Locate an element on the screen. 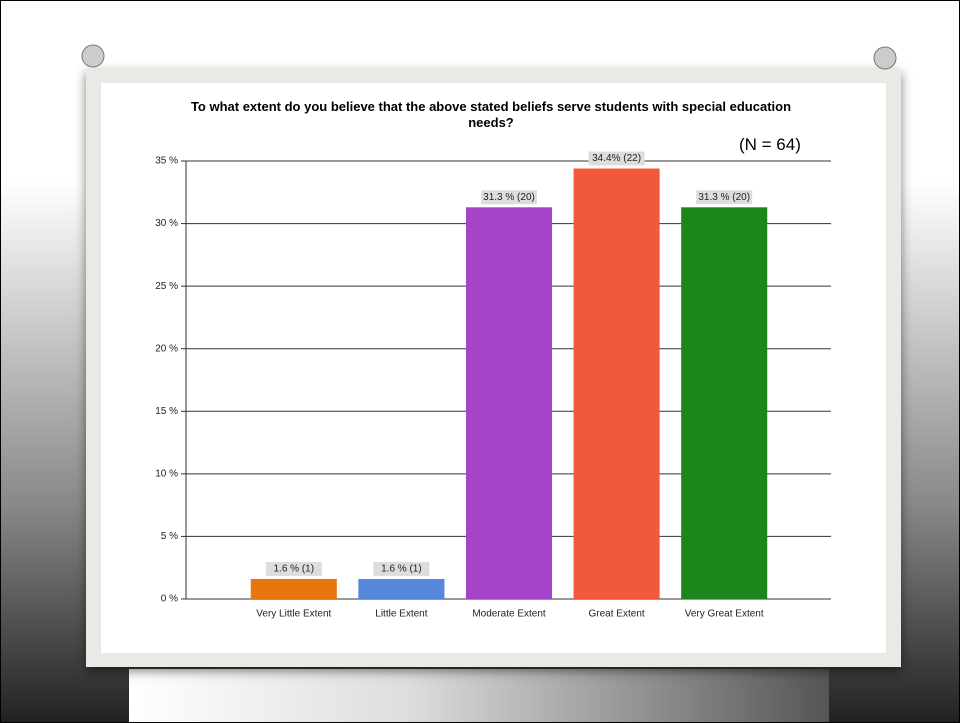 This screenshot has height=723, width=960. x-tick-label: Very Great Extent is located at coordinates (724, 614).